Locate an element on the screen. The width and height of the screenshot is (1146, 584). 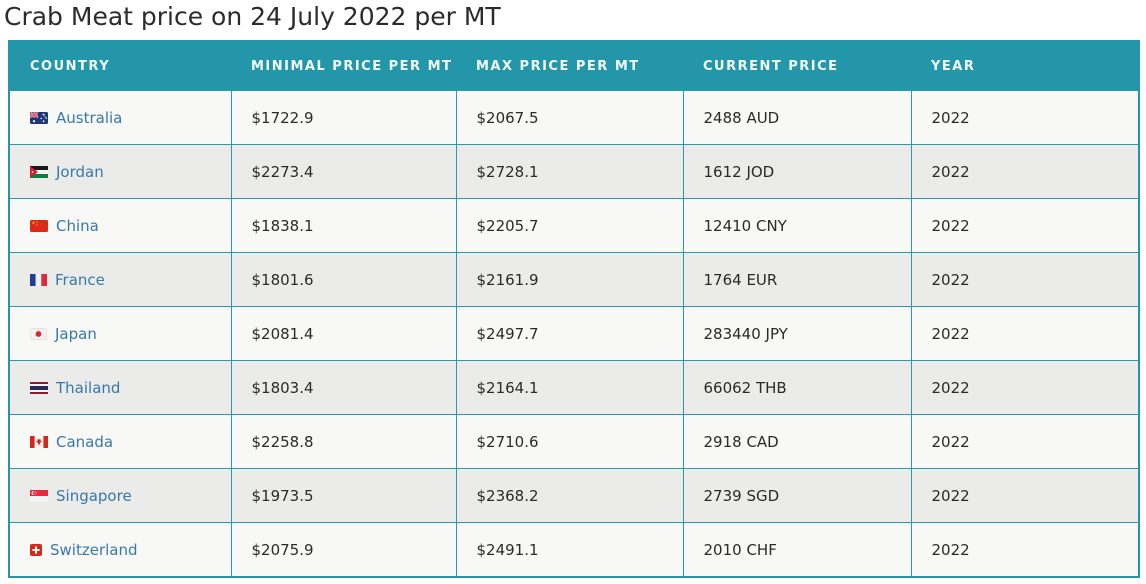
column-header-min-price: Minimal price per MT is located at coordinates (343, 66).